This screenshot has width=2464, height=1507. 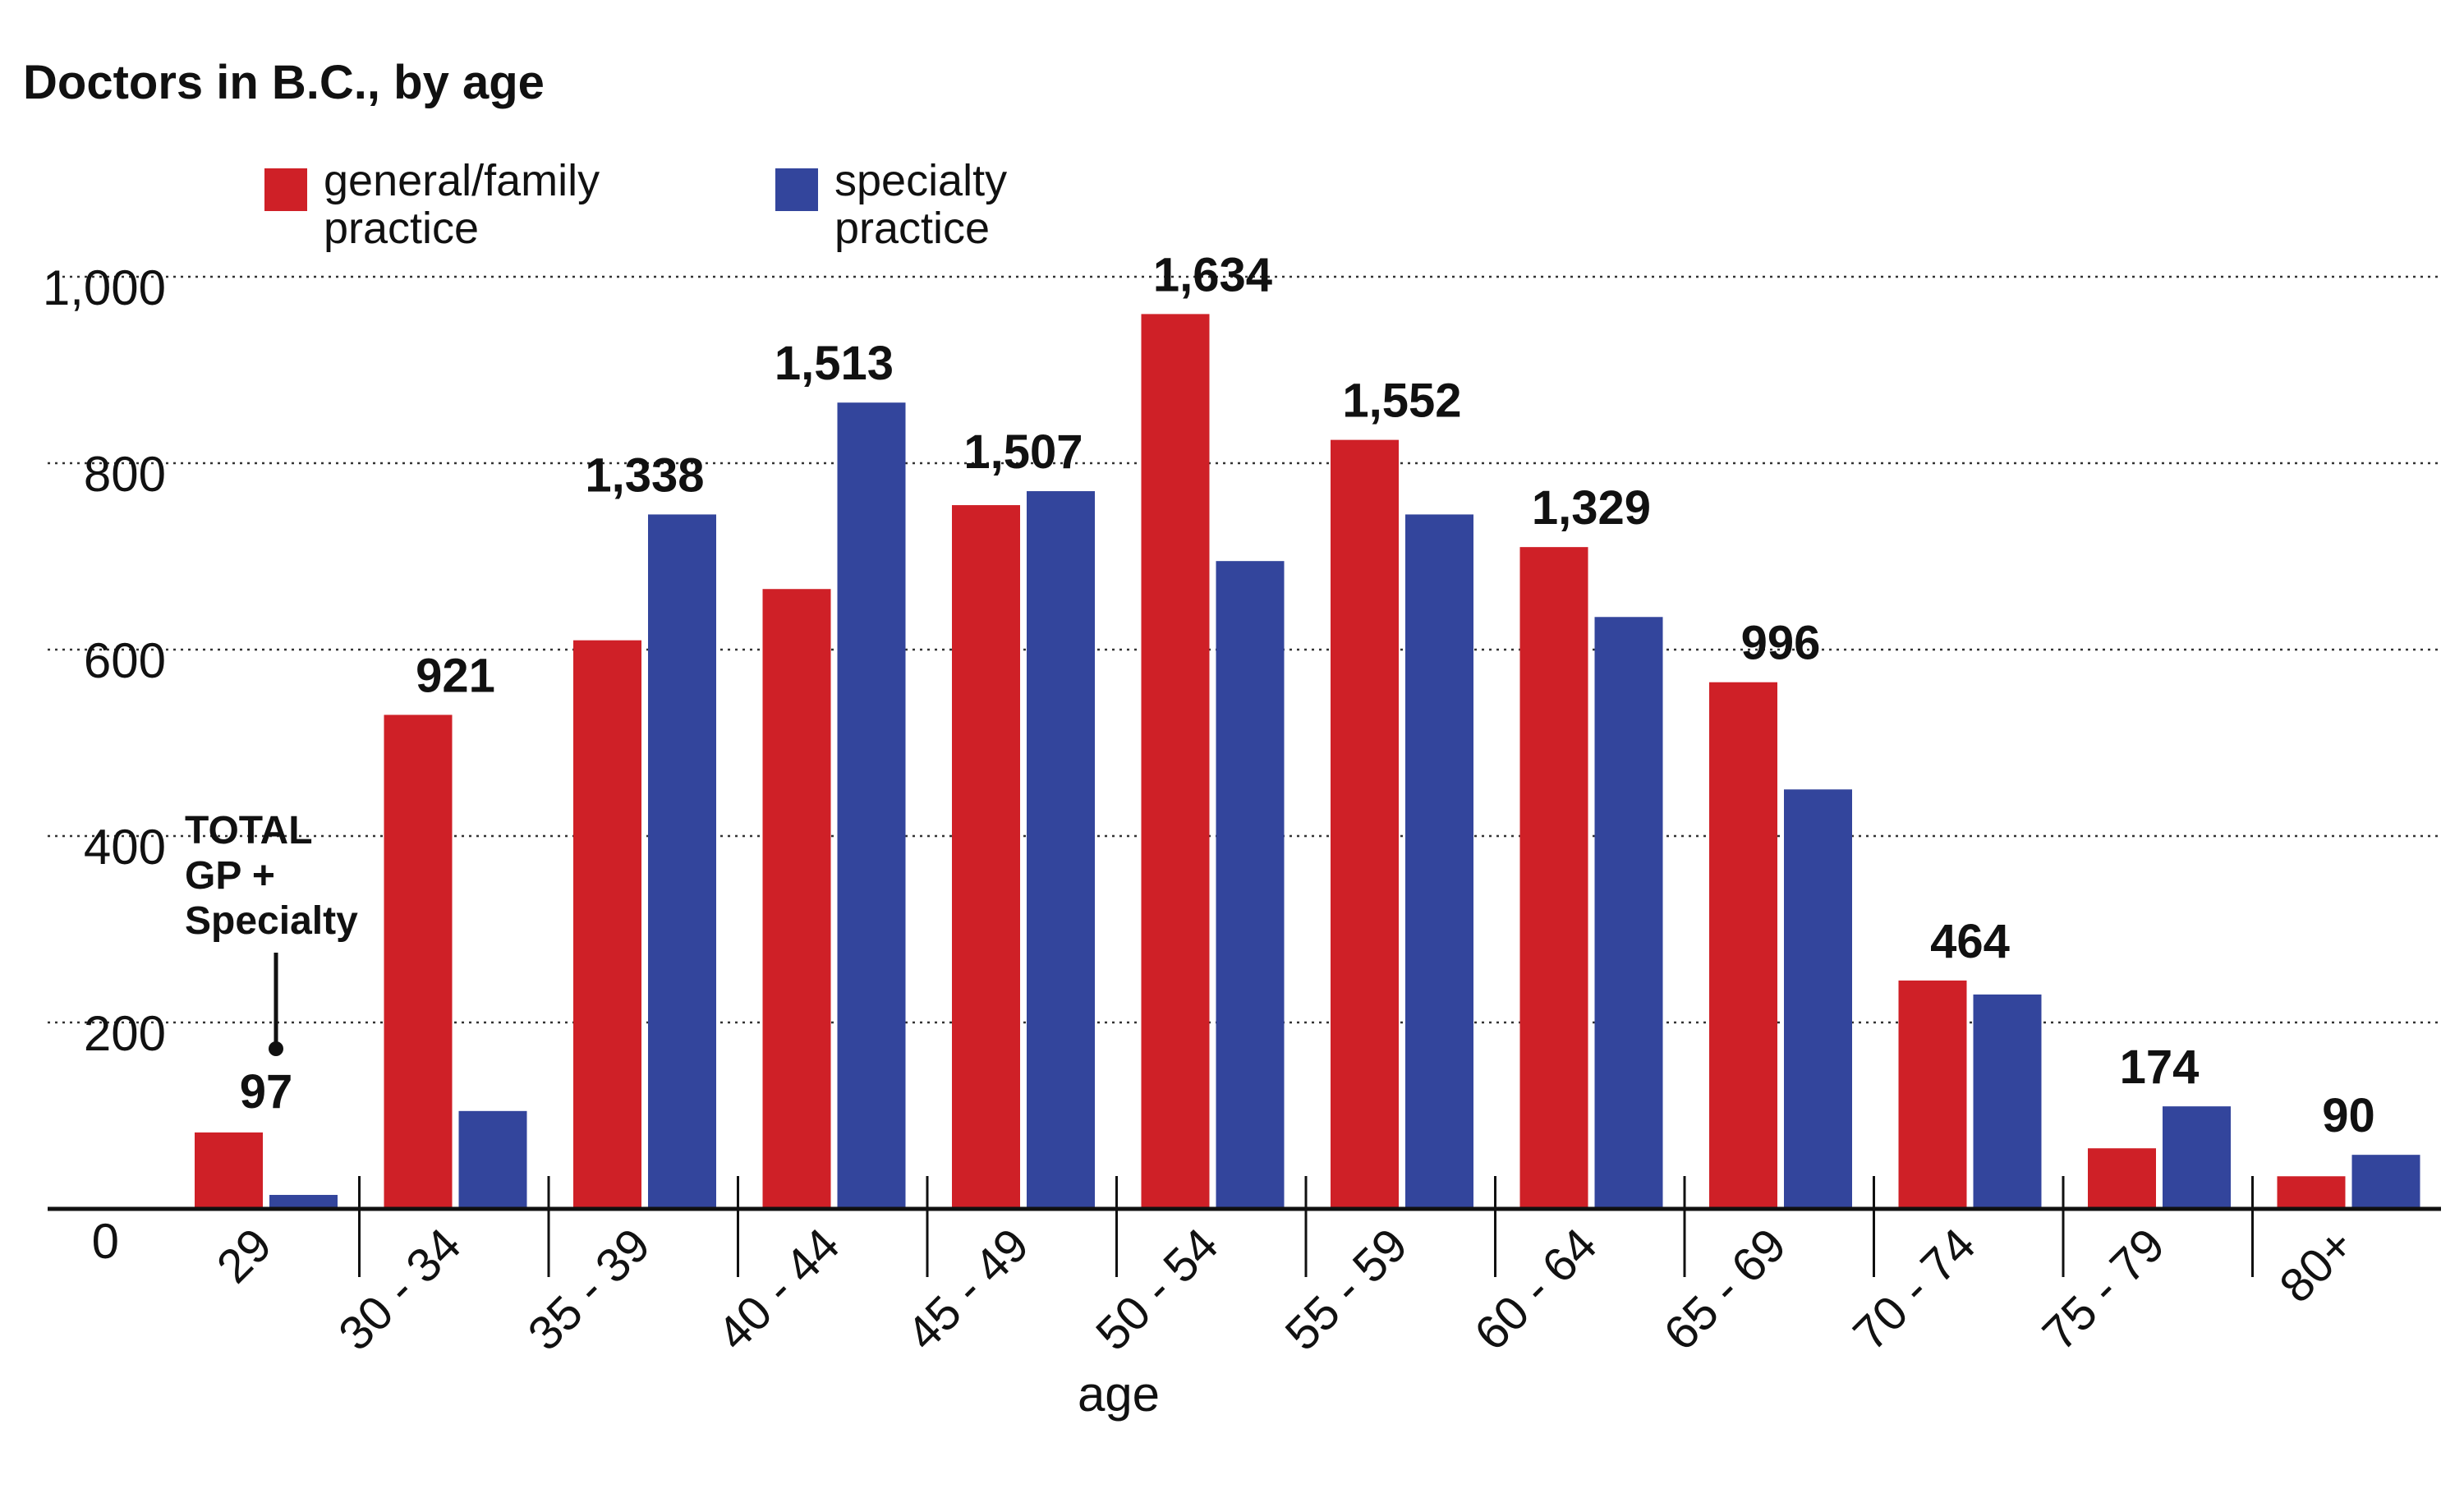 I want to click on x-tick-label: 30 - 34, so click(x=400, y=1290).